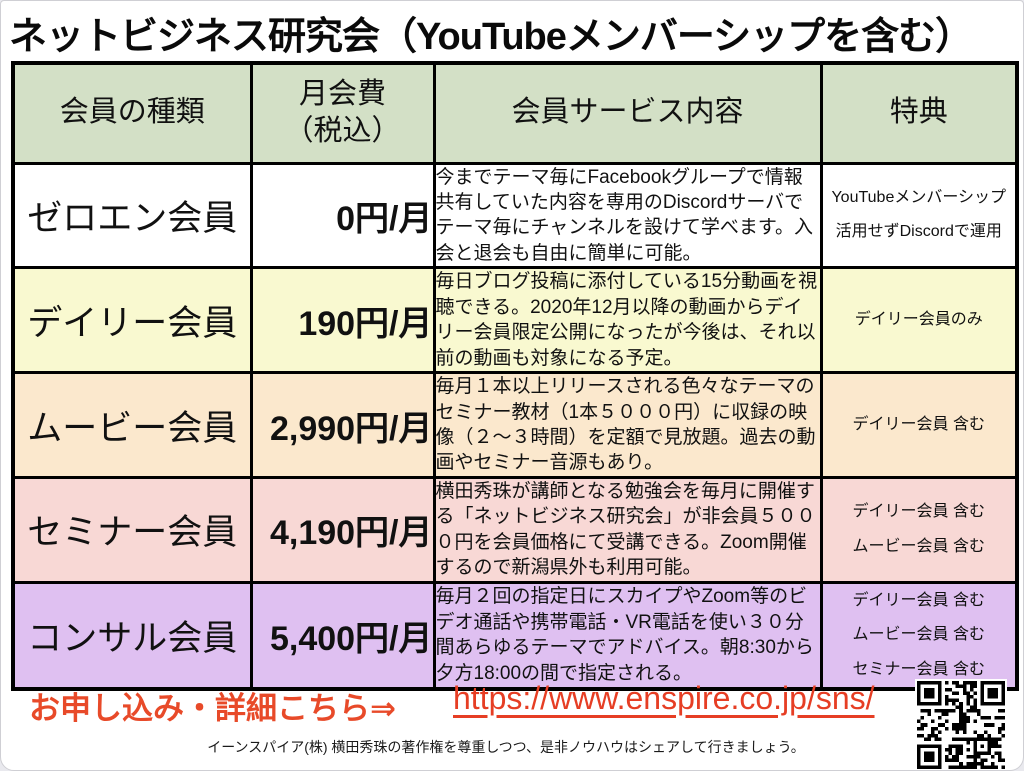 The height and width of the screenshot is (771, 1024). What do you see at coordinates (919, 529) in the screenshot?
I see `benefit-cell: デイリー会員 含む ムービー会員 含む` at bounding box center [919, 529].